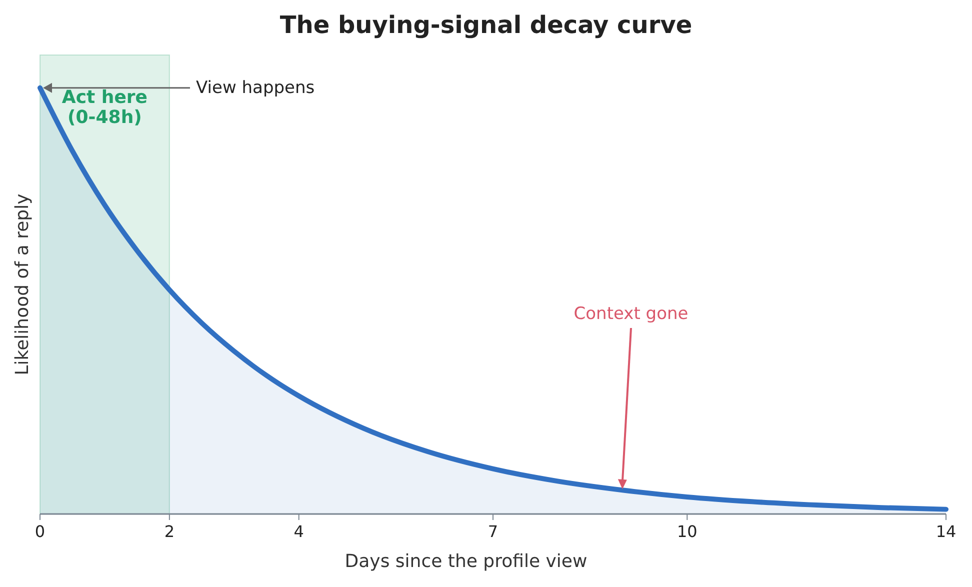 The height and width of the screenshot is (587, 972). What do you see at coordinates (631, 314) in the screenshot?
I see `annotation: Context gone` at bounding box center [631, 314].